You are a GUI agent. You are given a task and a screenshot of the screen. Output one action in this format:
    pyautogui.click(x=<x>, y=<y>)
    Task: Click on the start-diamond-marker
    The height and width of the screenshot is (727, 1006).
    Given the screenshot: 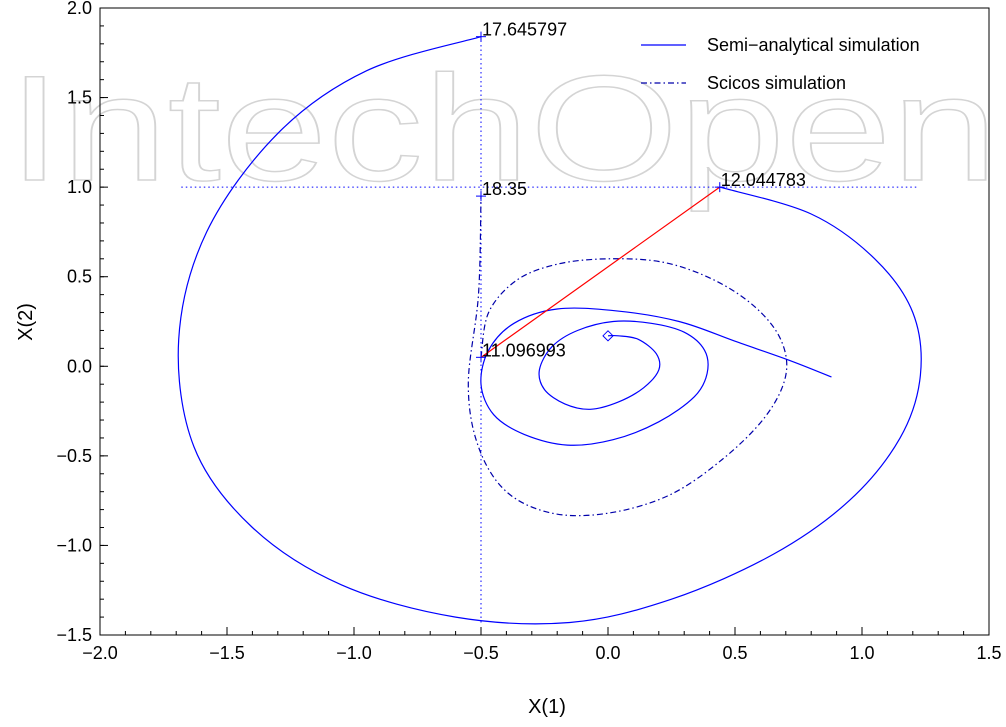 What is the action you would take?
    pyautogui.click(x=608, y=336)
    